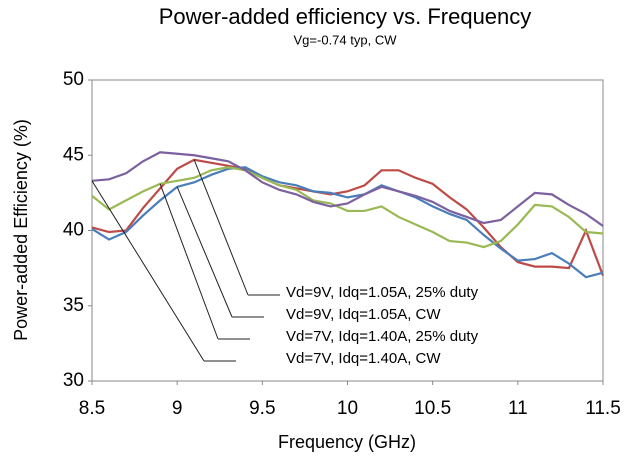  I want to click on x-tick-label: 9.5, so click(262, 408).